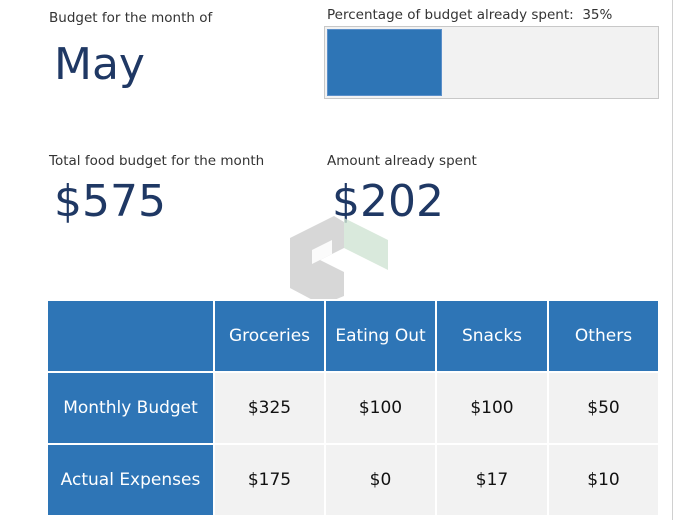  What do you see at coordinates (130, 480) in the screenshot?
I see `row-label-actual-expenses: Actual Expenses` at bounding box center [130, 480].